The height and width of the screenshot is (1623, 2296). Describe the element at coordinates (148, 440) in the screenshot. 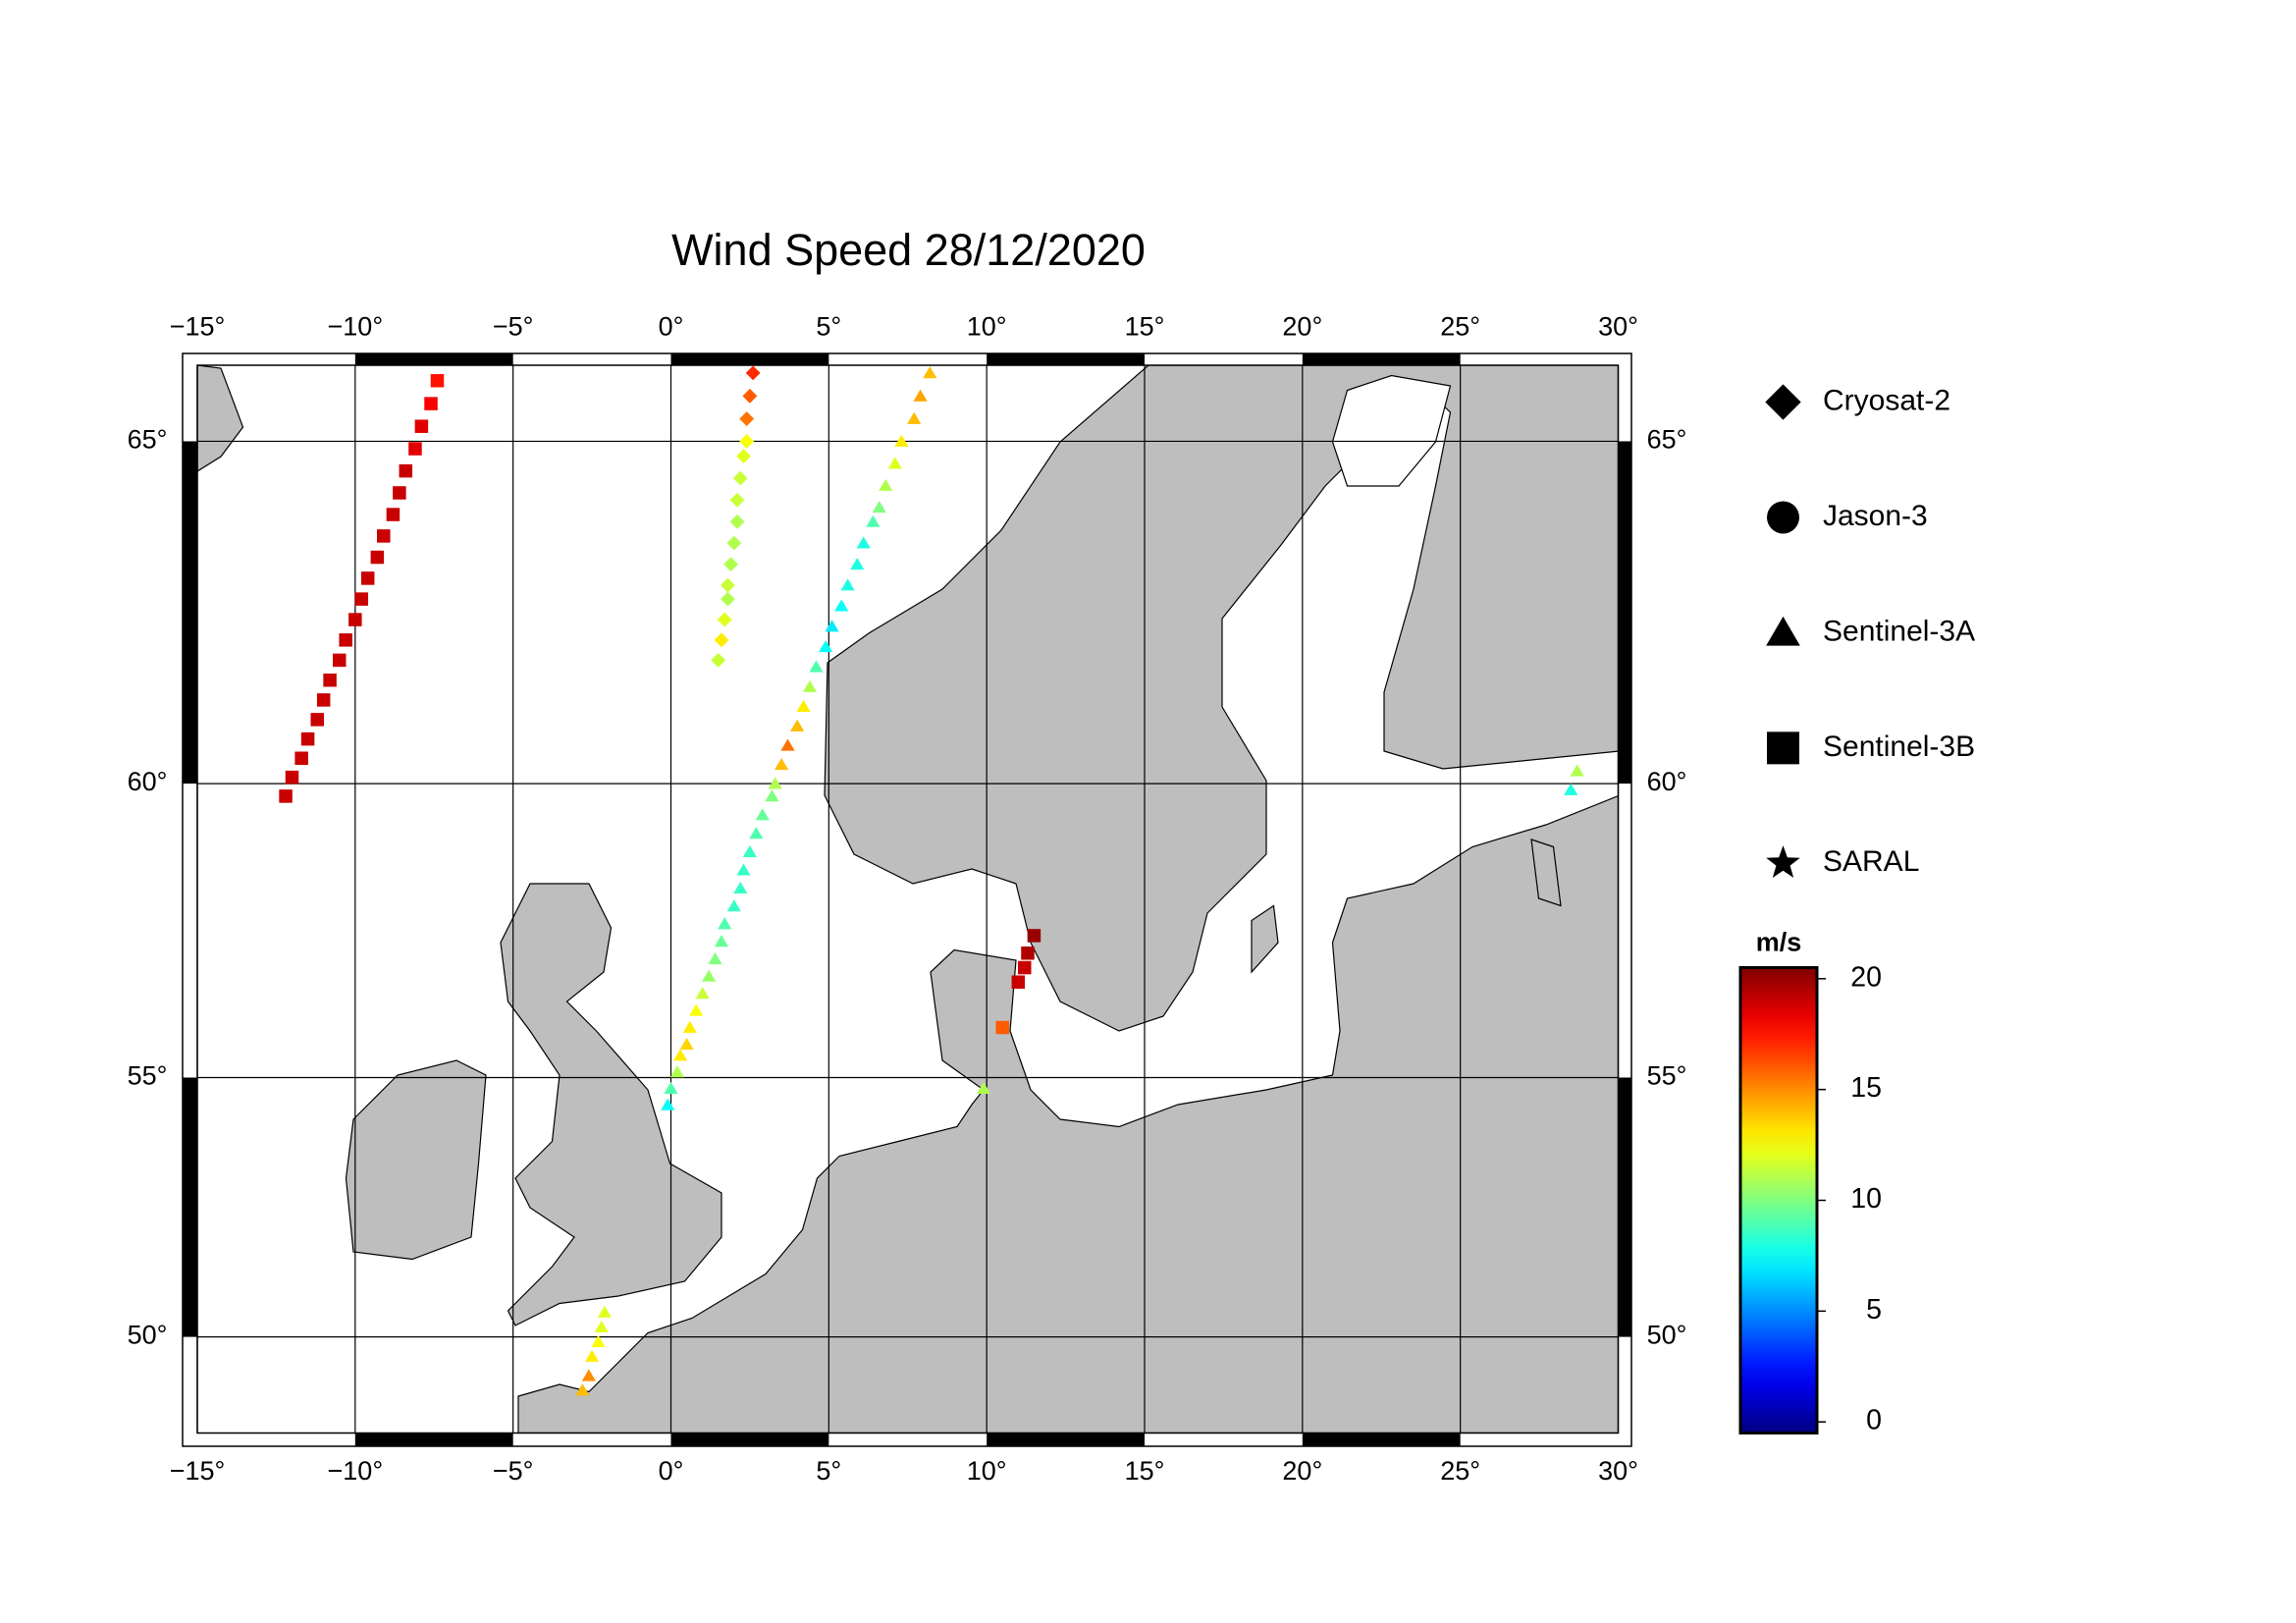

I see `y-tick-label: 65°` at that location.